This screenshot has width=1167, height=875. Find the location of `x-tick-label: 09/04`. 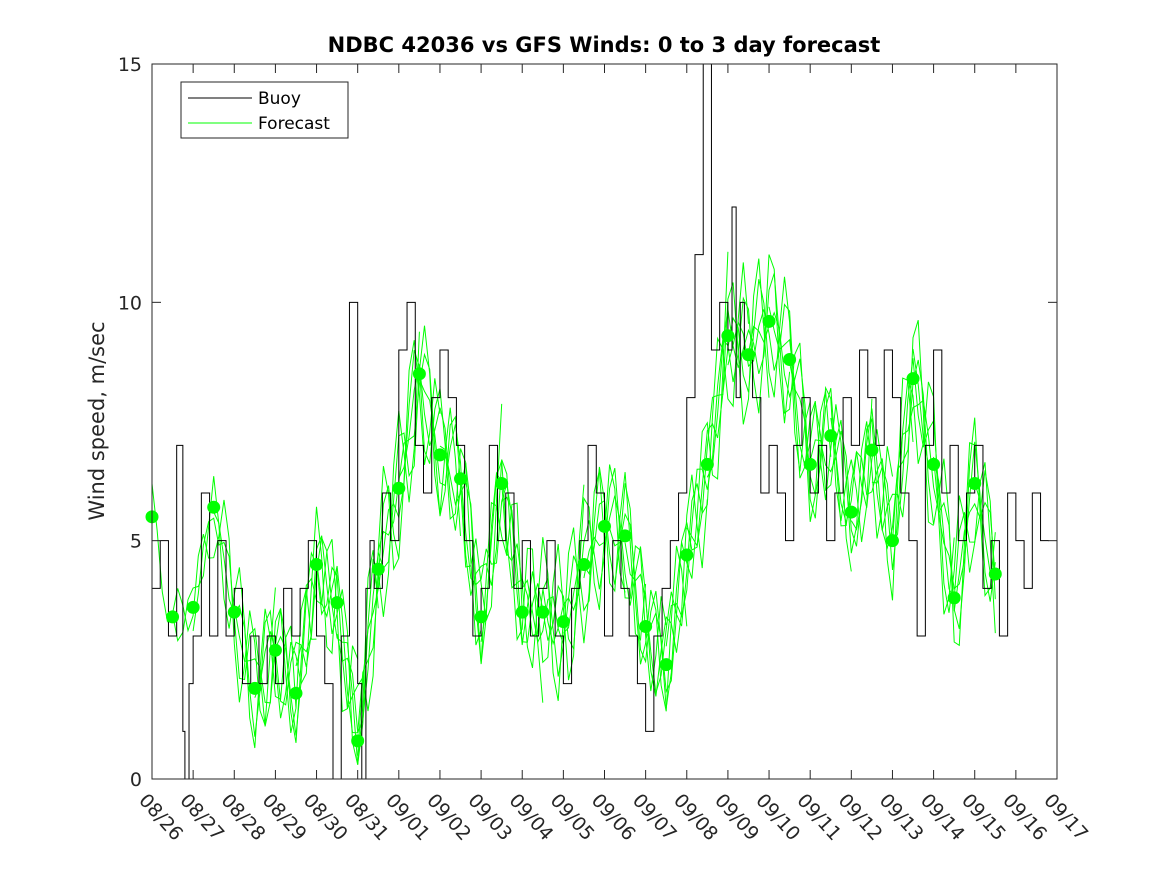

x-tick-label: 09/04 is located at coordinates (531, 817).